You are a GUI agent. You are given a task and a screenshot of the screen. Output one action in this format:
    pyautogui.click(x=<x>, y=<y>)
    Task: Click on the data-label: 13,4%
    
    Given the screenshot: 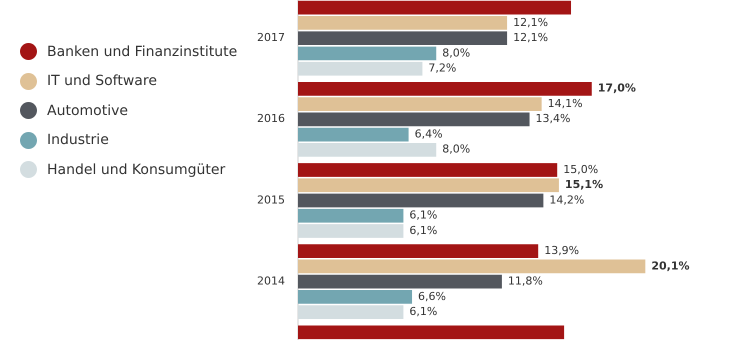 What is the action you would take?
    pyautogui.click(x=553, y=119)
    